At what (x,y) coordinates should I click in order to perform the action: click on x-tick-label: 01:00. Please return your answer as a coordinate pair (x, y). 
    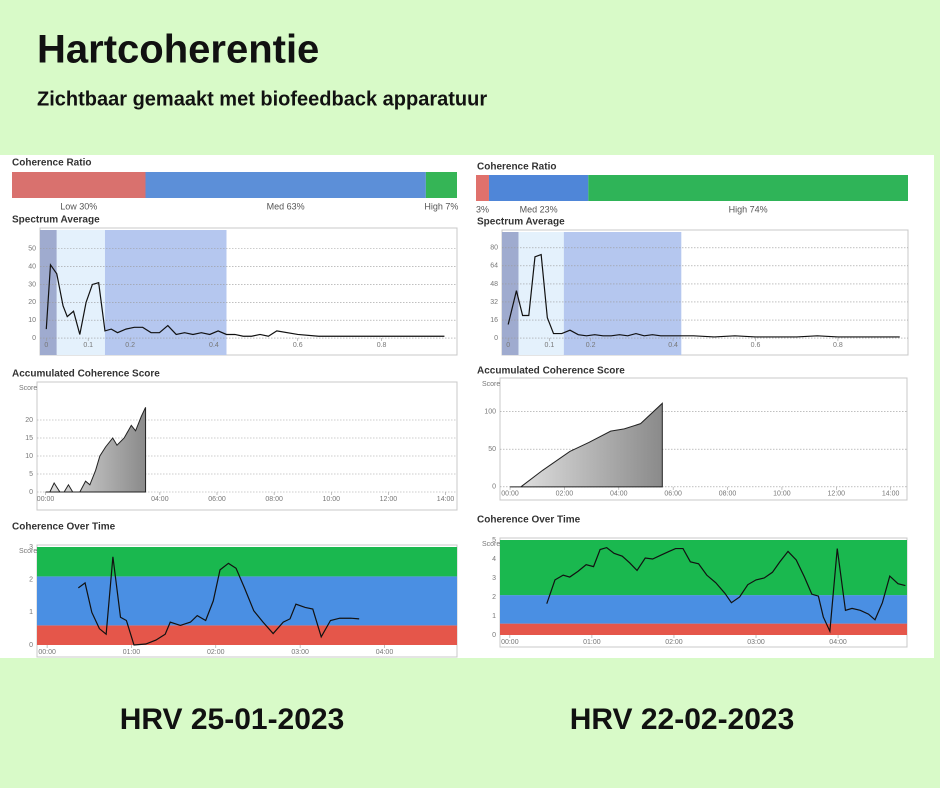
    Looking at the image, I should click on (132, 652).